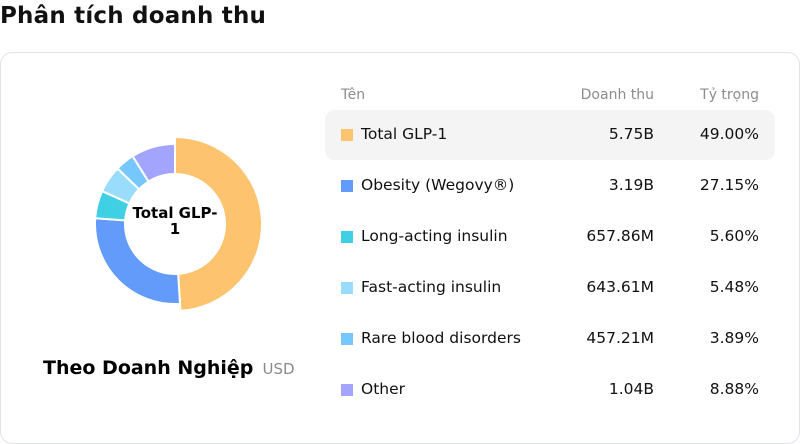  Describe the element at coordinates (550, 186) in the screenshot. I see `table-row: Obesity (Wegovy®) 3.19B 27.15%` at that location.